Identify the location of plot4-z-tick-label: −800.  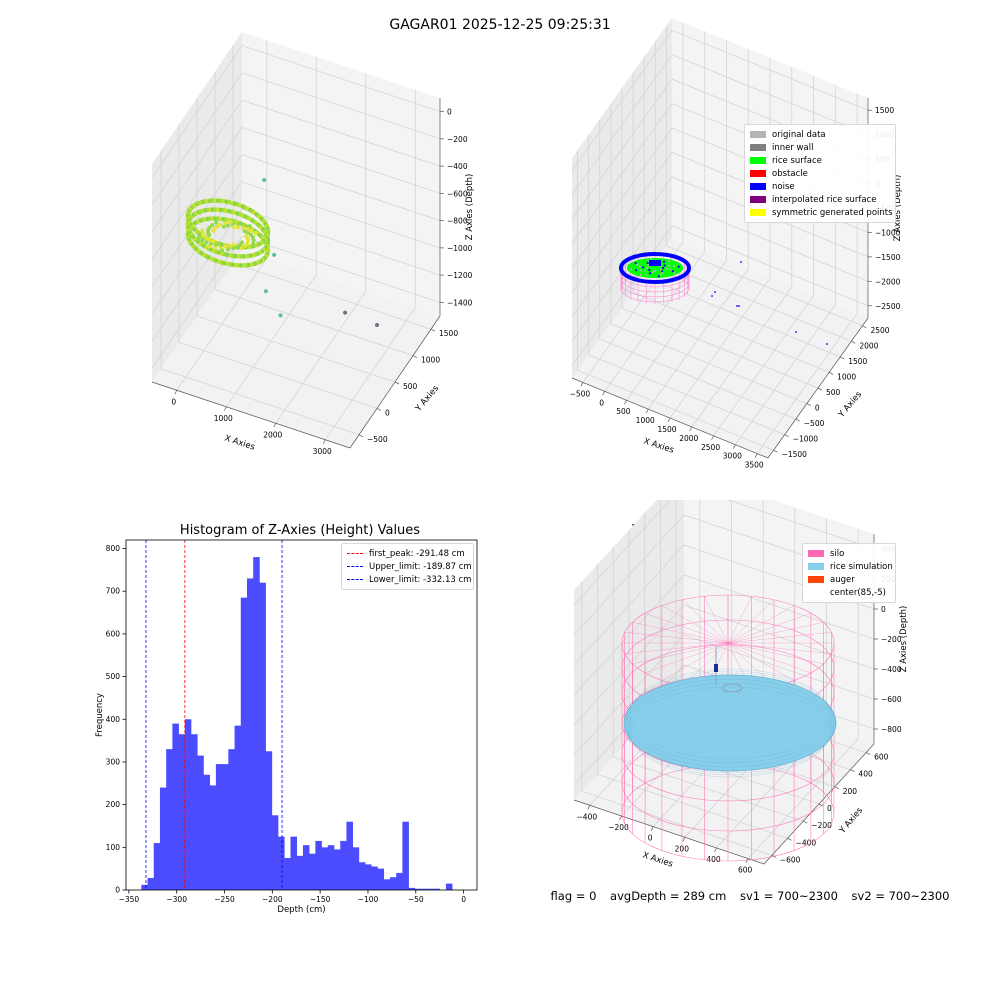
(891, 729).